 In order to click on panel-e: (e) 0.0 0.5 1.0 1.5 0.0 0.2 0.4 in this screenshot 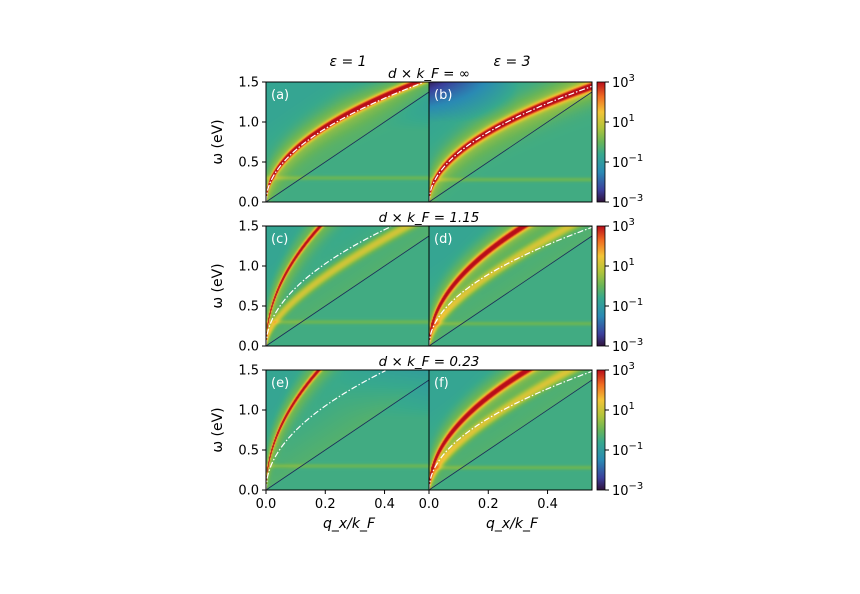, I will do `click(334, 438)`.